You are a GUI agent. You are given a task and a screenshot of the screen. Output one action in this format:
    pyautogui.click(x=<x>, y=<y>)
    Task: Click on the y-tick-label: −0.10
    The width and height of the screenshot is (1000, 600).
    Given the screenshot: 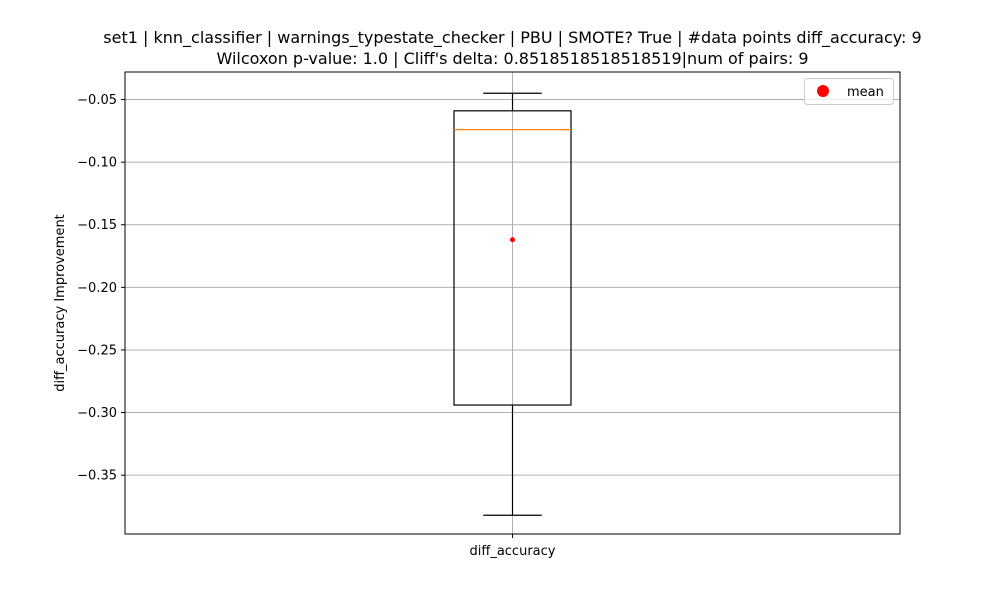 What is the action you would take?
    pyautogui.click(x=97, y=163)
    